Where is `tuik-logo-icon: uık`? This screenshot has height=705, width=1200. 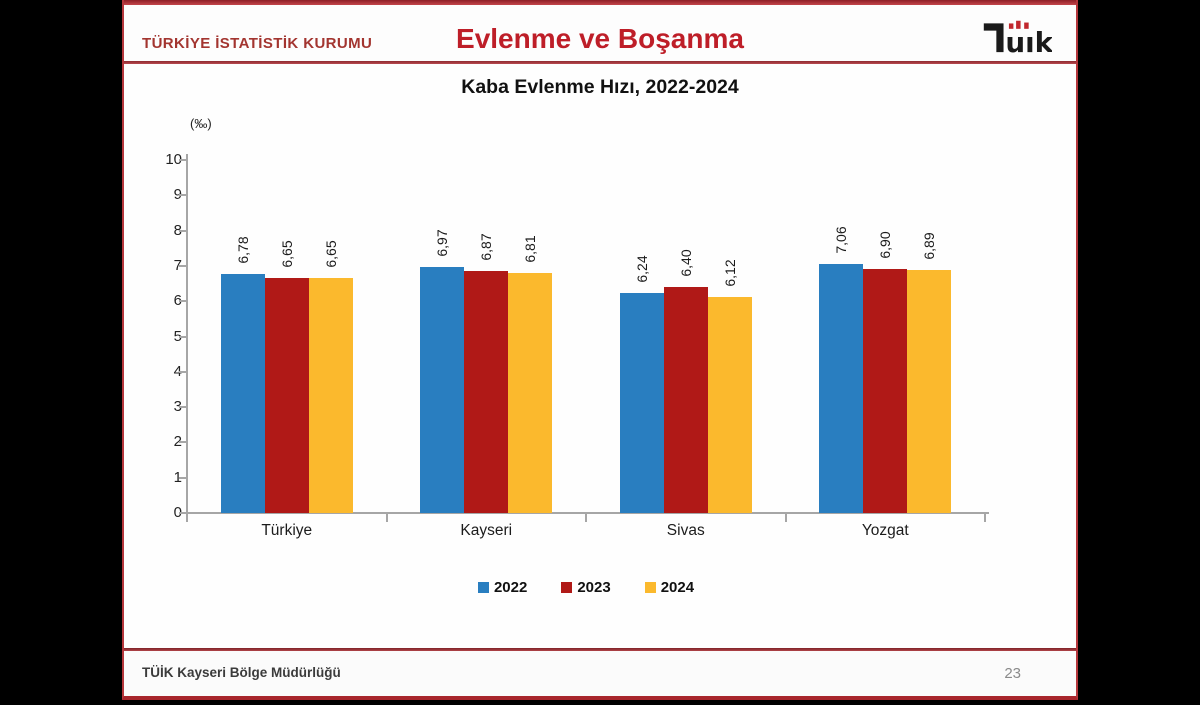
tuik-logo-icon: uık is located at coordinates (1019, 39).